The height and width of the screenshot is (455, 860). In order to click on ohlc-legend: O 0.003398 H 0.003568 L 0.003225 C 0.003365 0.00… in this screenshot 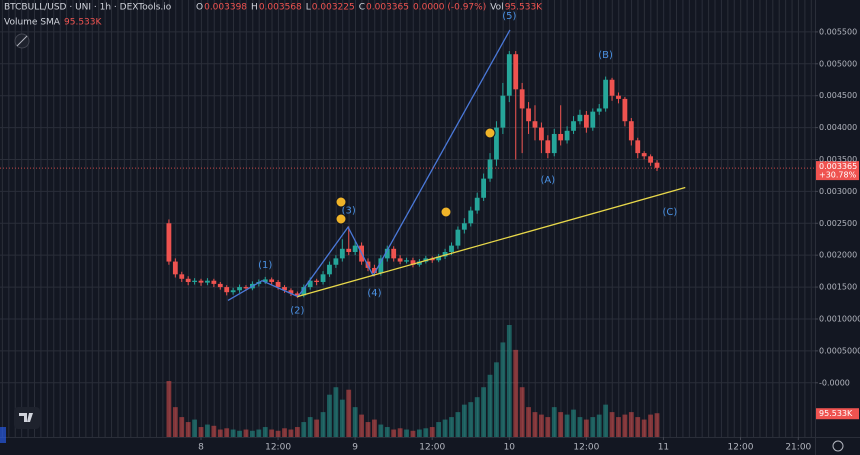, I will do `click(369, 8)`.